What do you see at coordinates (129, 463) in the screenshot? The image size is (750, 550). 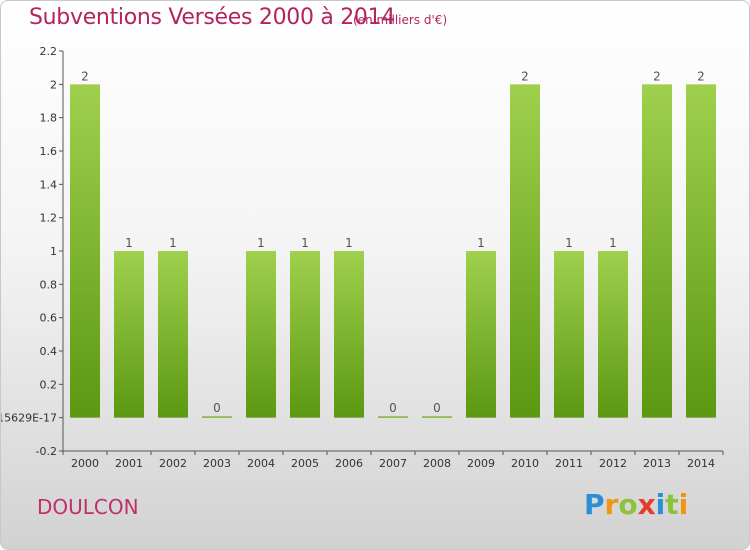 I see `x-tick-label: 2001` at bounding box center [129, 463].